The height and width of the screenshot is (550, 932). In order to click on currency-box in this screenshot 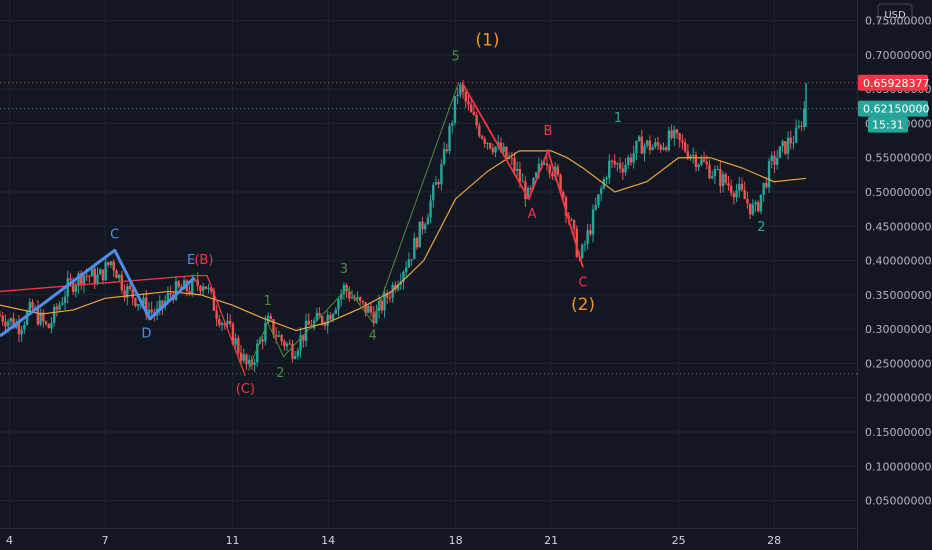, I will do `click(895, 14)`.